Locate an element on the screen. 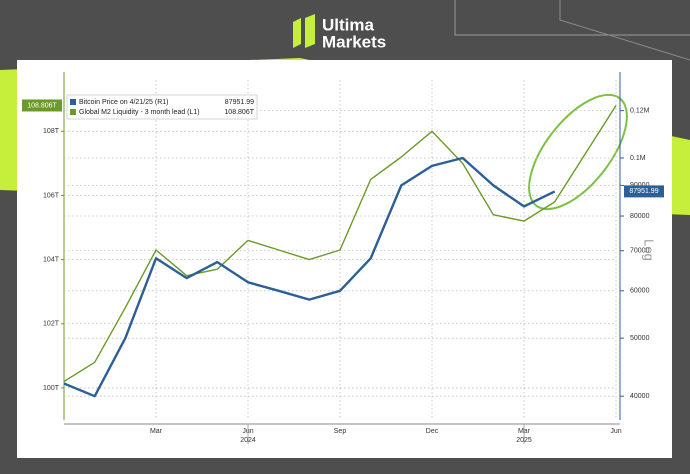 This screenshot has width=690, height=474. y-tick-label: 100T is located at coordinates (51, 388).